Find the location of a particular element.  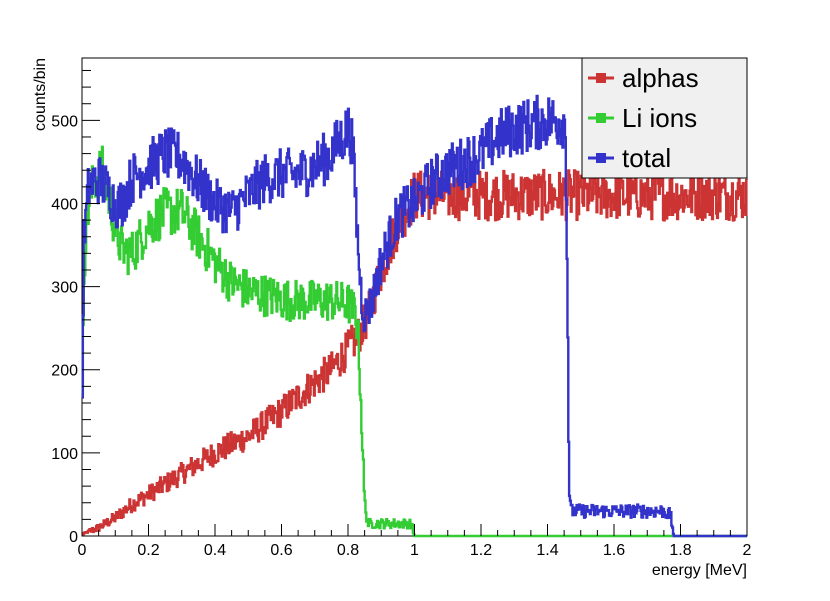

x-tick-label: 1.2 is located at coordinates (481, 550).